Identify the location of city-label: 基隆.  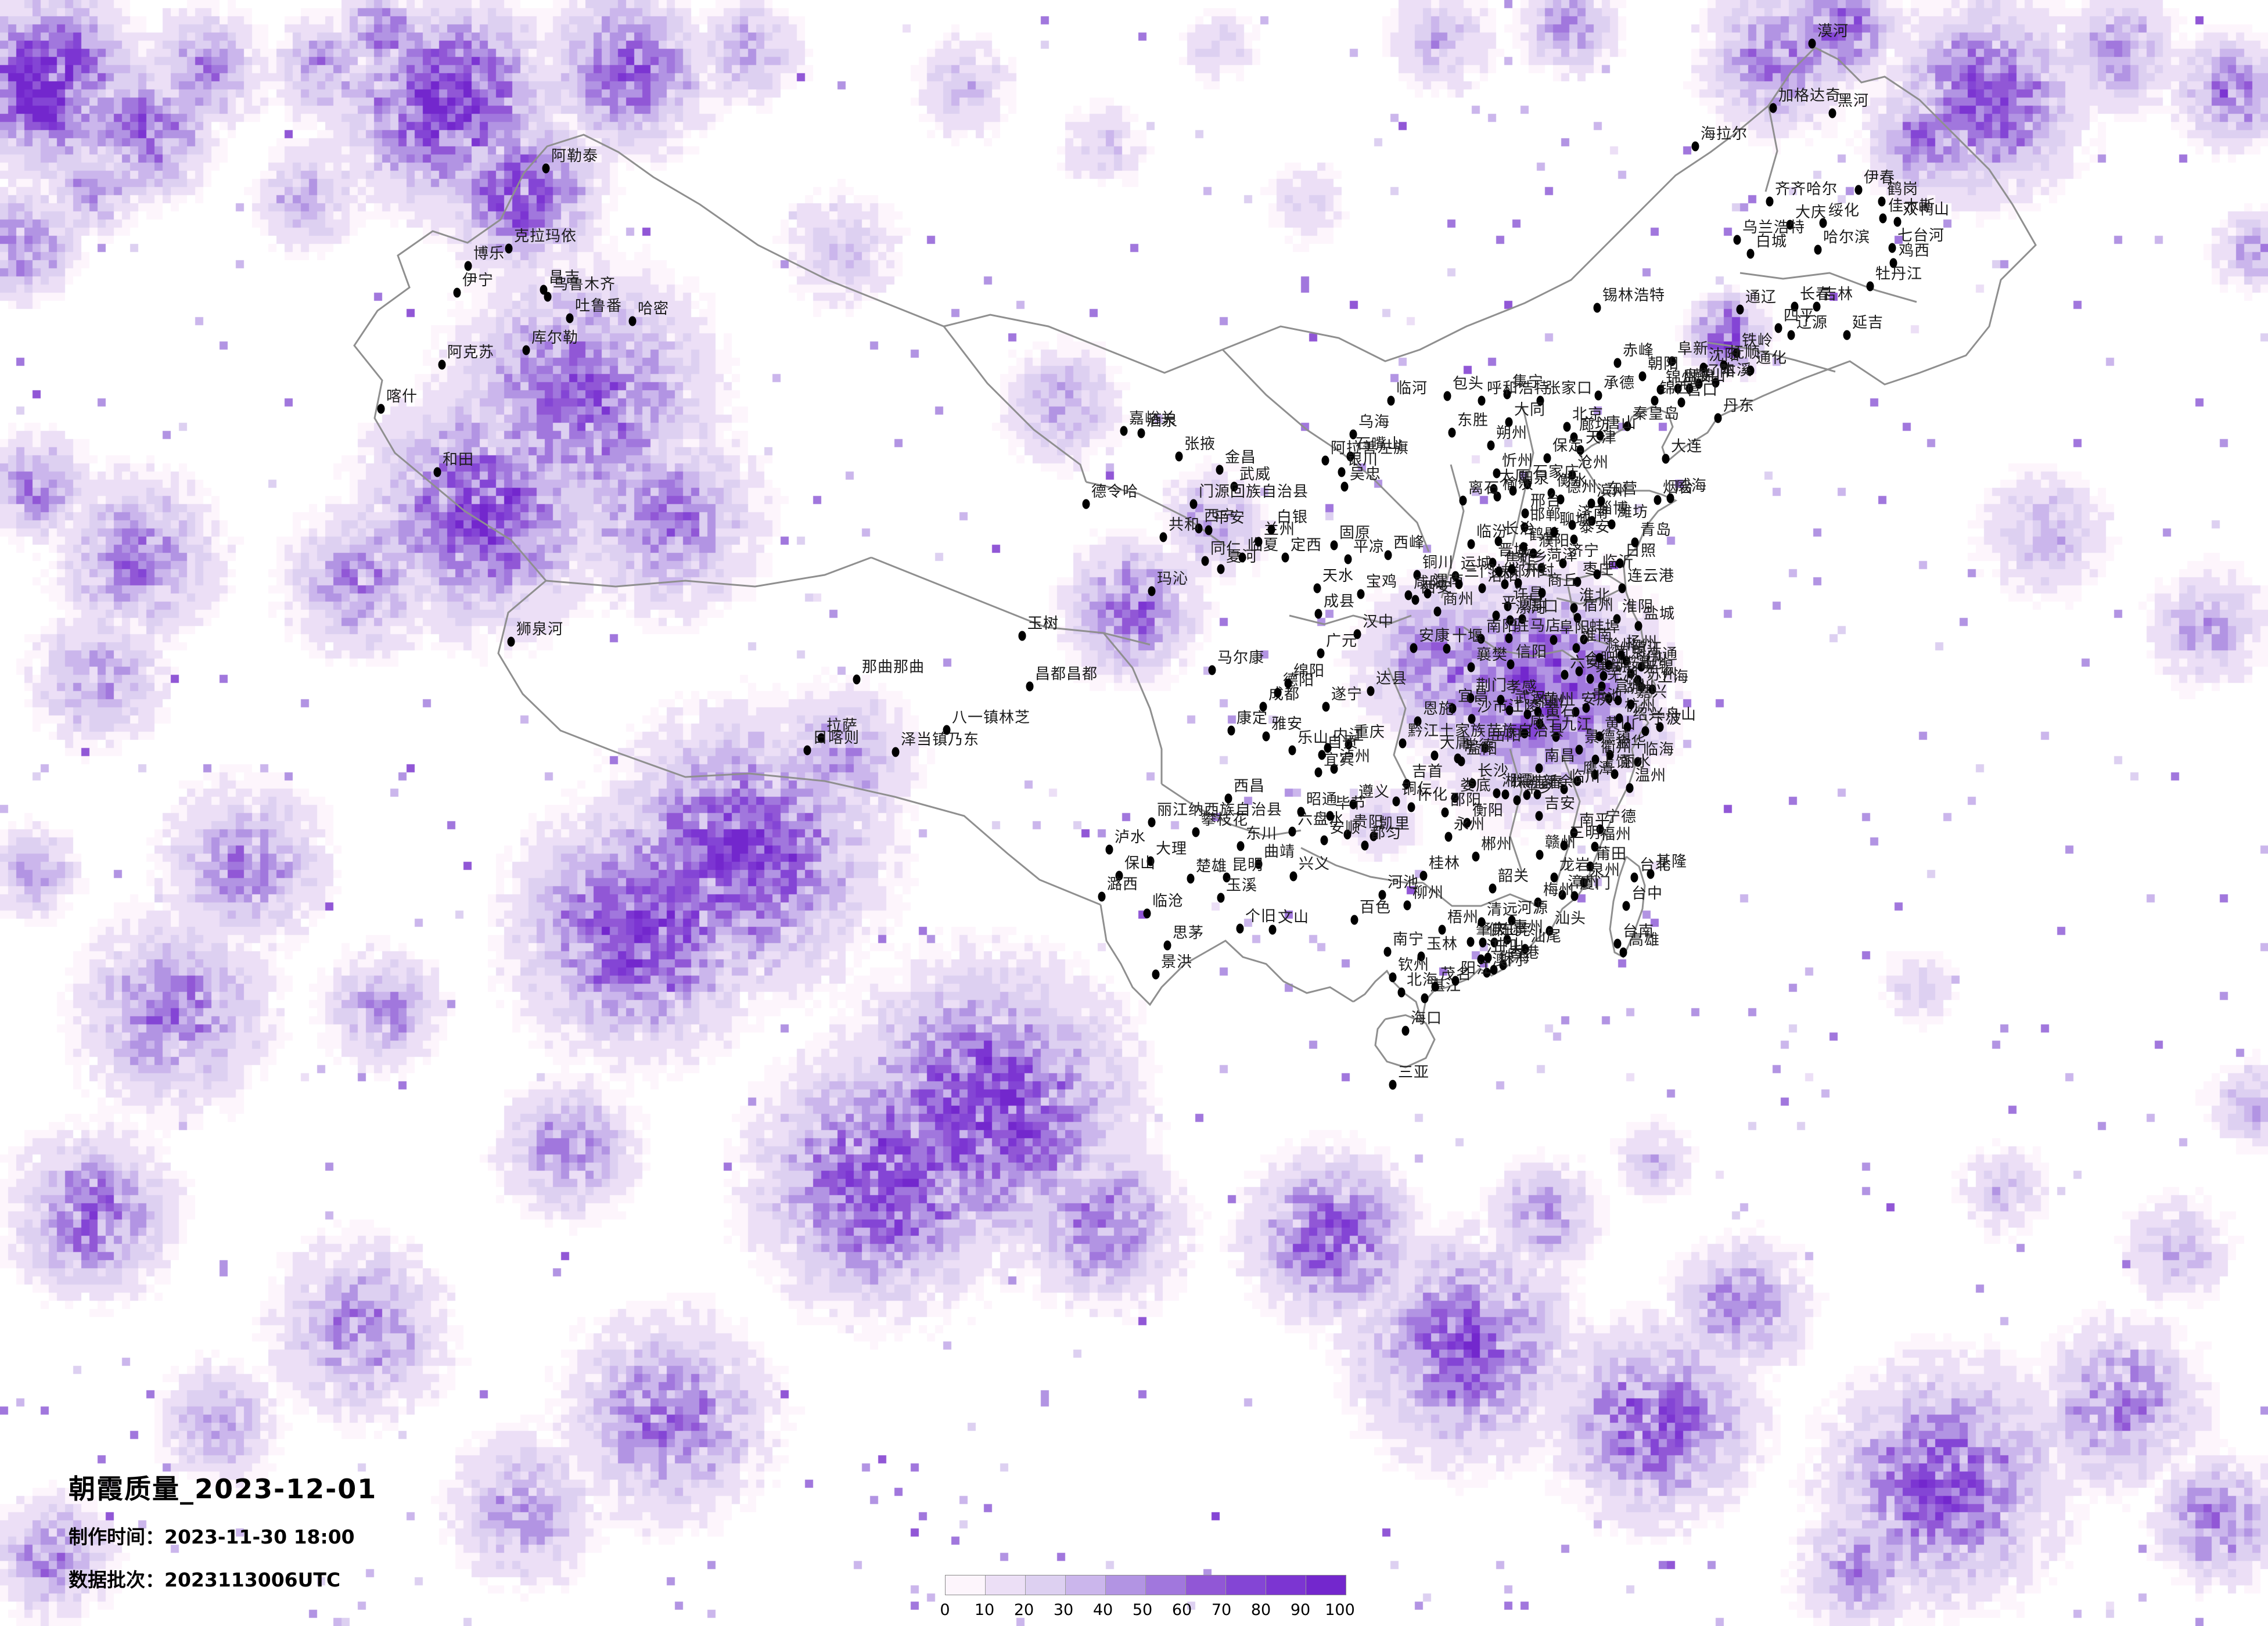
(1672, 861).